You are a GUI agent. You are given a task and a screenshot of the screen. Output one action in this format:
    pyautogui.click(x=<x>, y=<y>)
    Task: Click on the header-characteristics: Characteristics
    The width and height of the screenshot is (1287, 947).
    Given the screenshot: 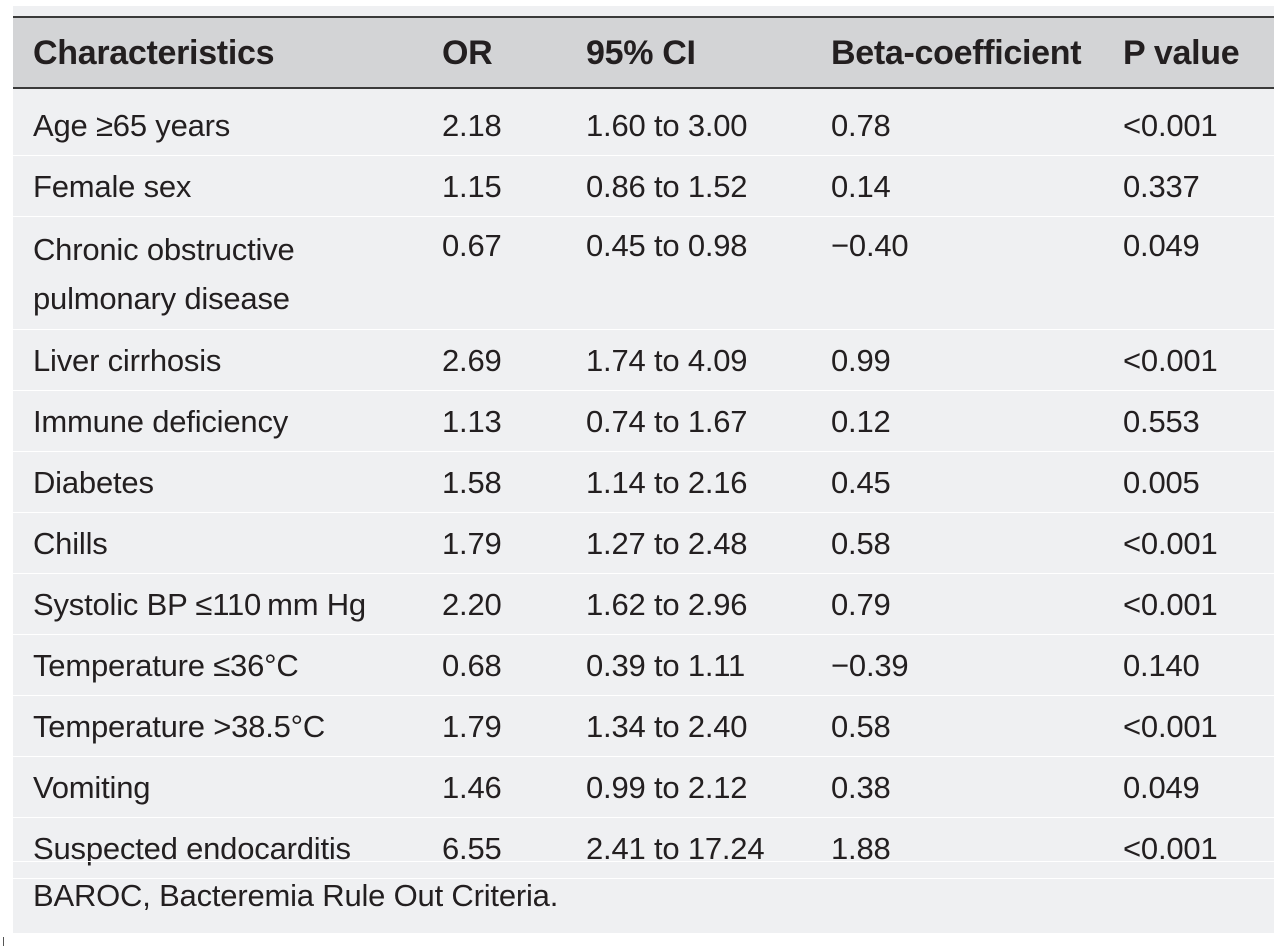 What is the action you would take?
    pyautogui.click(x=154, y=53)
    